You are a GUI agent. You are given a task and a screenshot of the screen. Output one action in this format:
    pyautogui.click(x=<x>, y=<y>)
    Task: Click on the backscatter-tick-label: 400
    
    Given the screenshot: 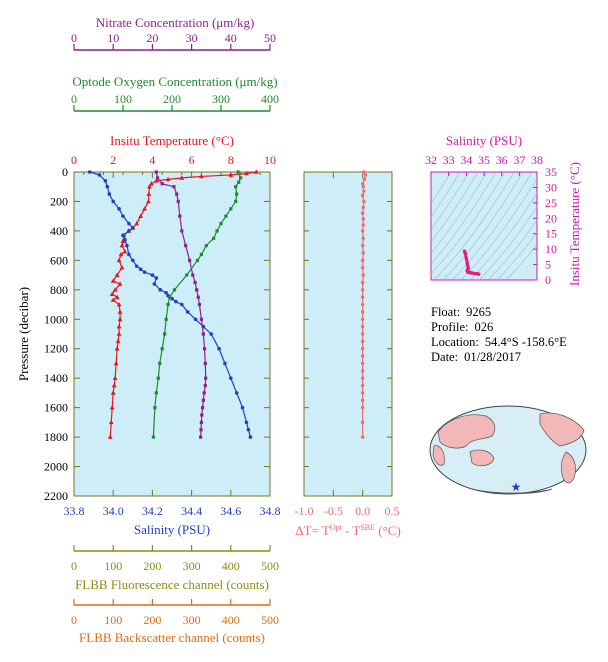 What is the action you would take?
    pyautogui.click(x=231, y=620)
    